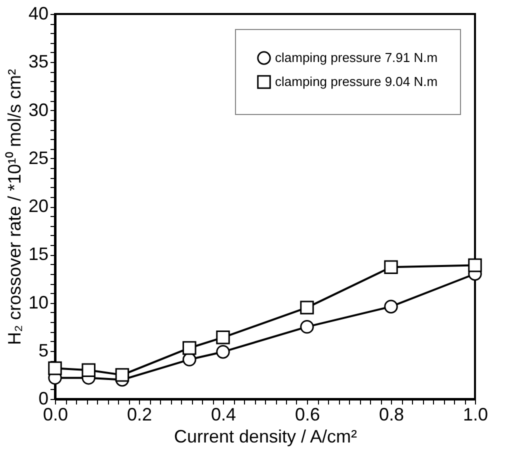 This screenshot has height=473, width=521. What do you see at coordinates (14, 207) in the screenshot?
I see `y-axis-title: H₂ crossover rate / *10¹⁰ mol/s cm²` at bounding box center [14, 207].